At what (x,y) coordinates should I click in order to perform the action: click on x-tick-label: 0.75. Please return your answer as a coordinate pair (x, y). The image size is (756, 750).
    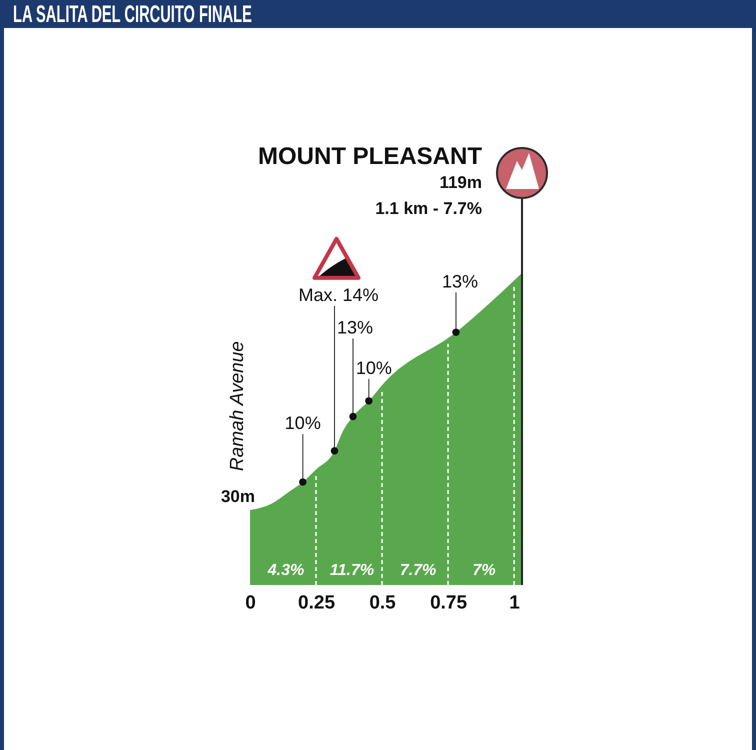
    Looking at the image, I should click on (449, 603).